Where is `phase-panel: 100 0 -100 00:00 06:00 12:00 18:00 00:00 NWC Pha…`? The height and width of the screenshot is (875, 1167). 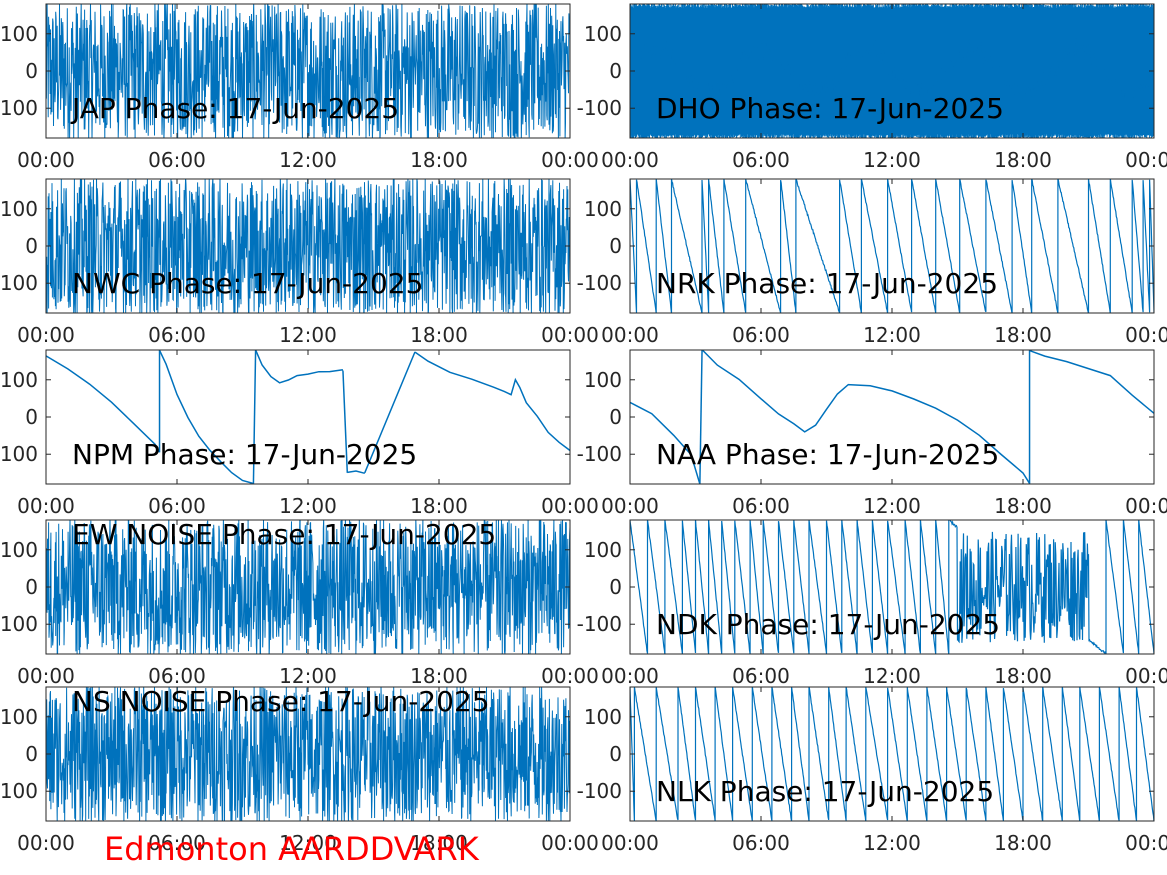 phase-panel: 100 0 -100 00:00 06:00 12:00 18:00 00:00 NWC Pha… is located at coordinates (299, 262).